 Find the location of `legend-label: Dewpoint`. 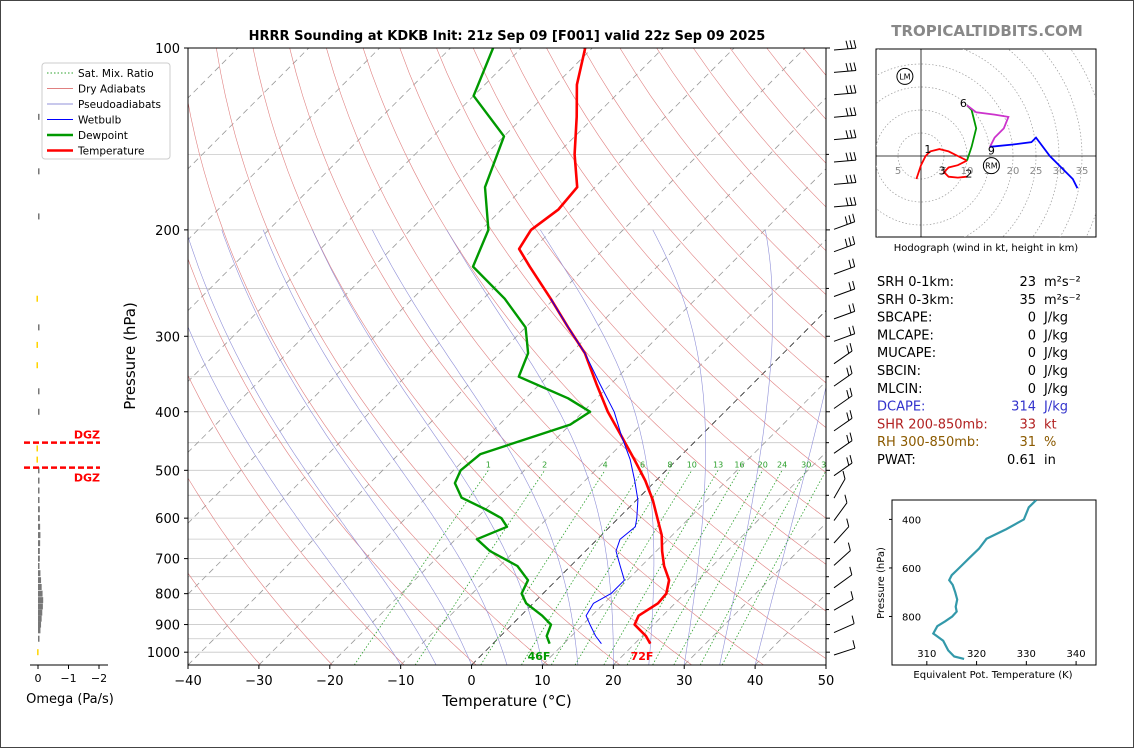

legend-label: Dewpoint is located at coordinates (103, 136).